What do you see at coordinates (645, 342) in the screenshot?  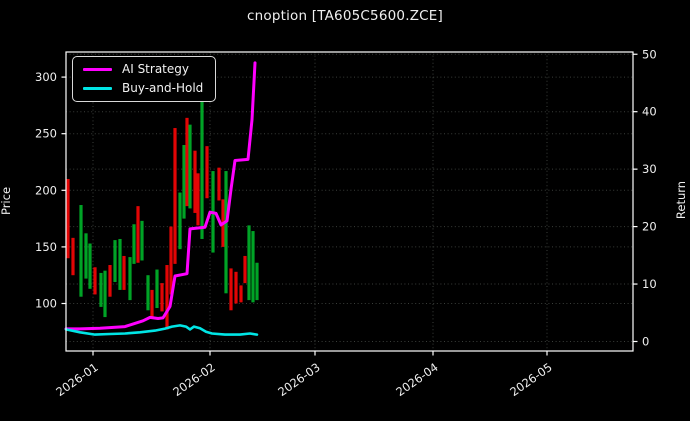 I see `return-tick-label: 0` at bounding box center [645, 342].